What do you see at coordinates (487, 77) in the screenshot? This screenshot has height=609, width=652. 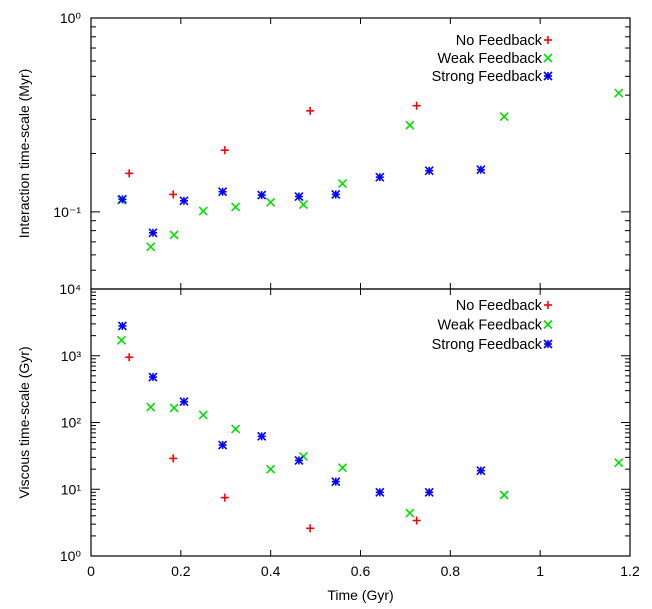 I see `top-legend-label-strong-feedback: Strong Feedback` at bounding box center [487, 77].